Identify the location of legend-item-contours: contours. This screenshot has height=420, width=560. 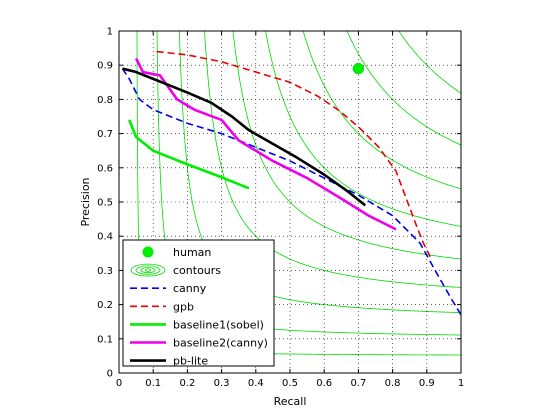
(175, 270).